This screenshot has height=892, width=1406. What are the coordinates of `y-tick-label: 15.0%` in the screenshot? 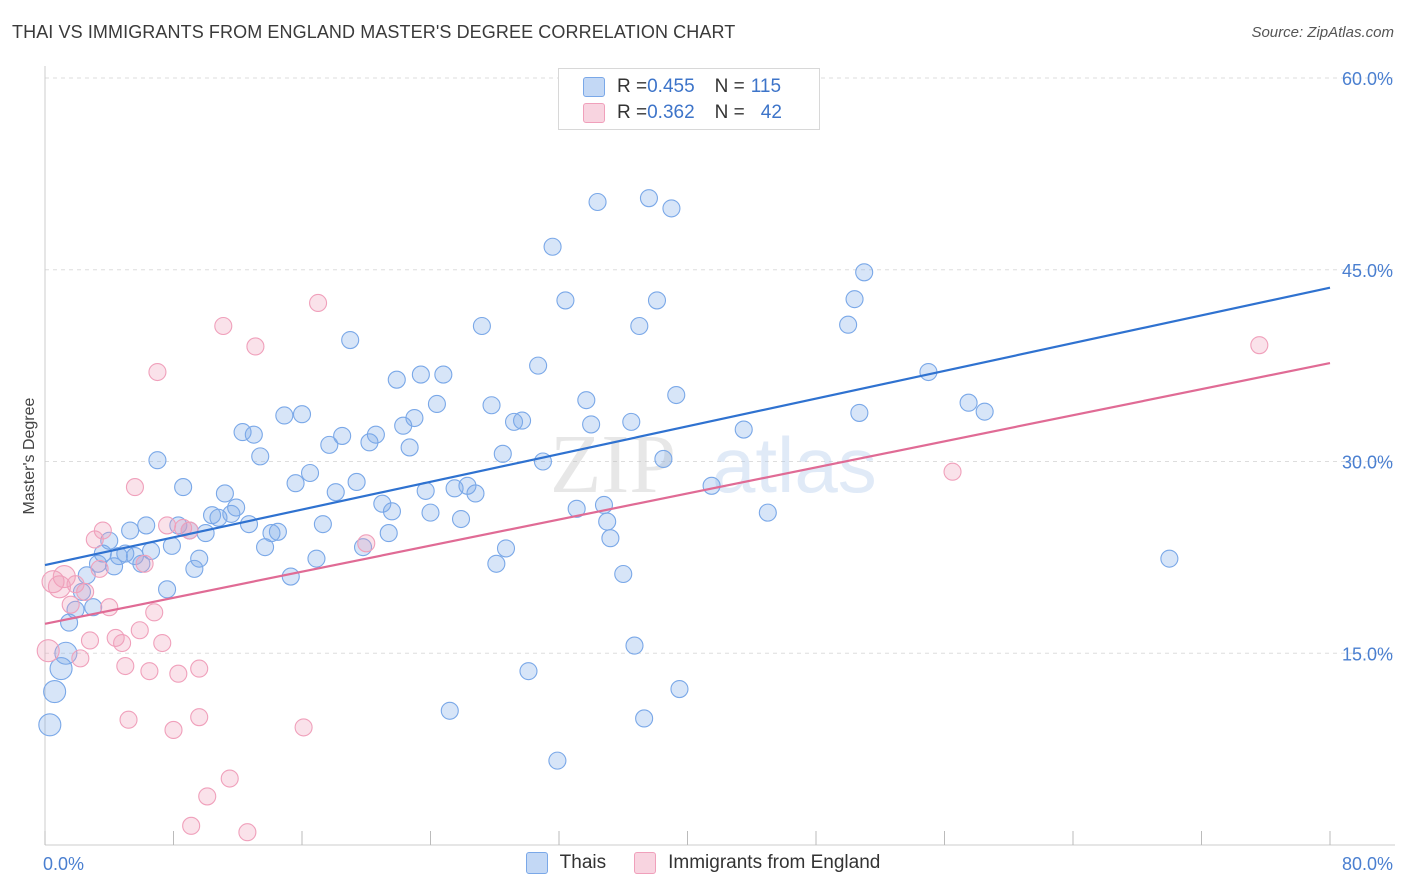 It's located at (1367, 654).